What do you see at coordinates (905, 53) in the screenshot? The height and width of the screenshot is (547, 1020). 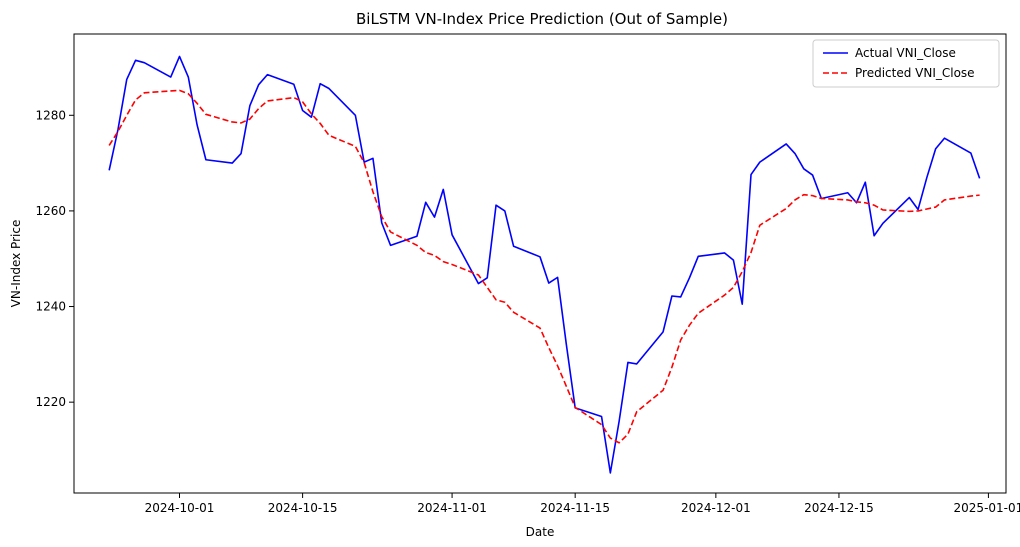 I see `legend-label: Actual VNI_Close` at bounding box center [905, 53].